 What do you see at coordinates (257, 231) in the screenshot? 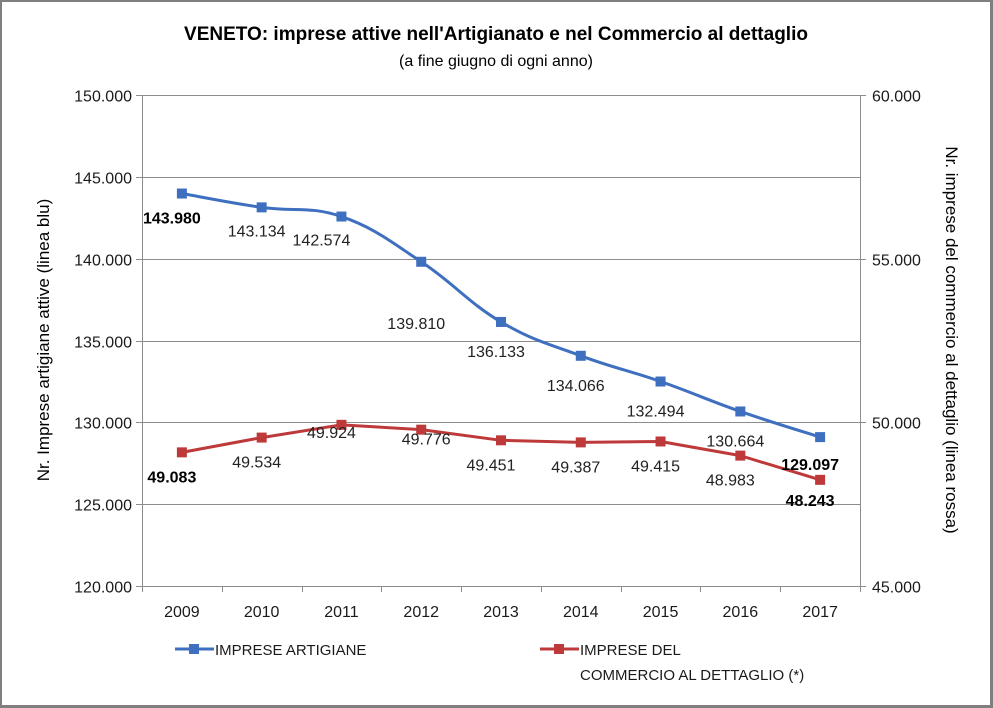
I see `data-label: 143.134` at bounding box center [257, 231].